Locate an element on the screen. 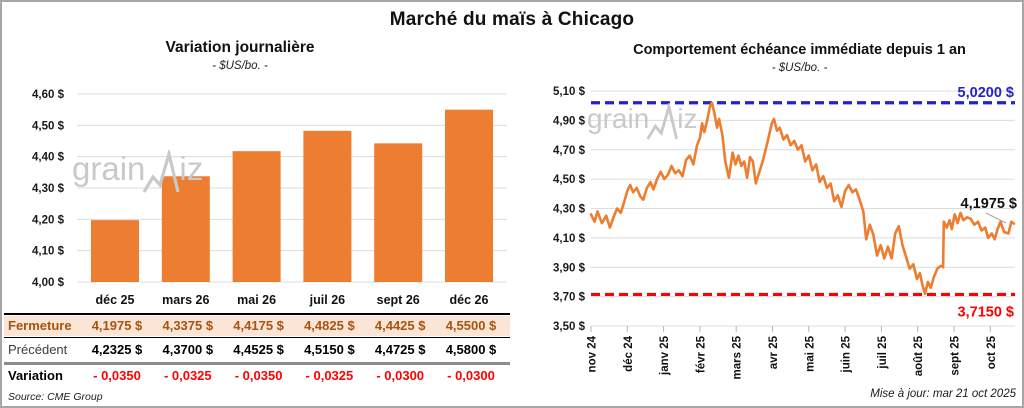 This screenshot has height=408, width=1024. low-threshold-label: 3,7150 $ is located at coordinates (986, 312).